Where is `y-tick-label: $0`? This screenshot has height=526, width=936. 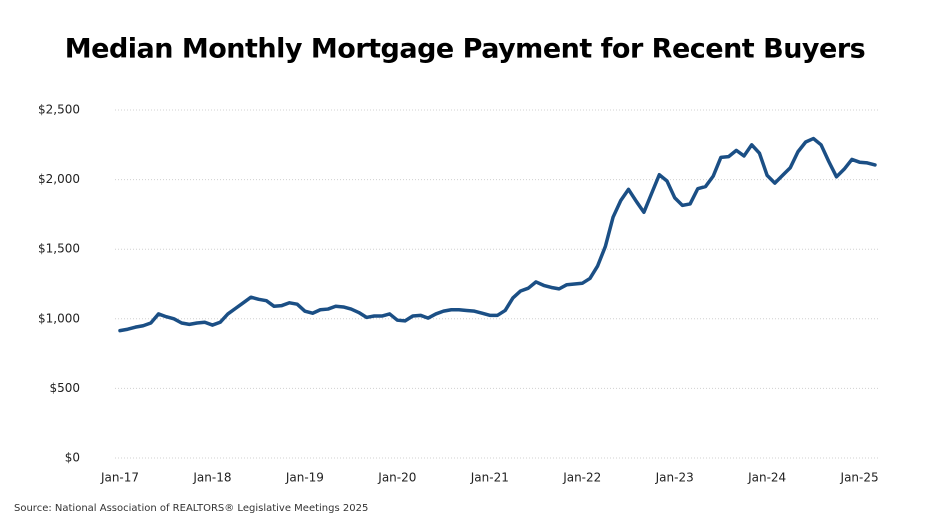
y-tick-label: $0 is located at coordinates (72, 458).